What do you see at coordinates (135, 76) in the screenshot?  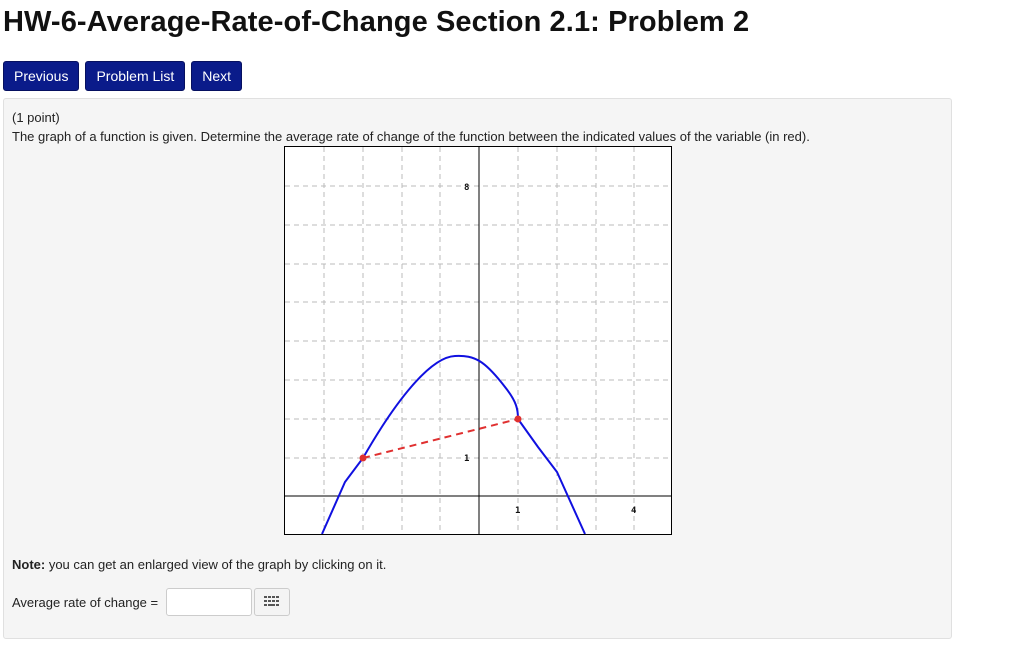 I see `problem-list-button: Problem List` at bounding box center [135, 76].